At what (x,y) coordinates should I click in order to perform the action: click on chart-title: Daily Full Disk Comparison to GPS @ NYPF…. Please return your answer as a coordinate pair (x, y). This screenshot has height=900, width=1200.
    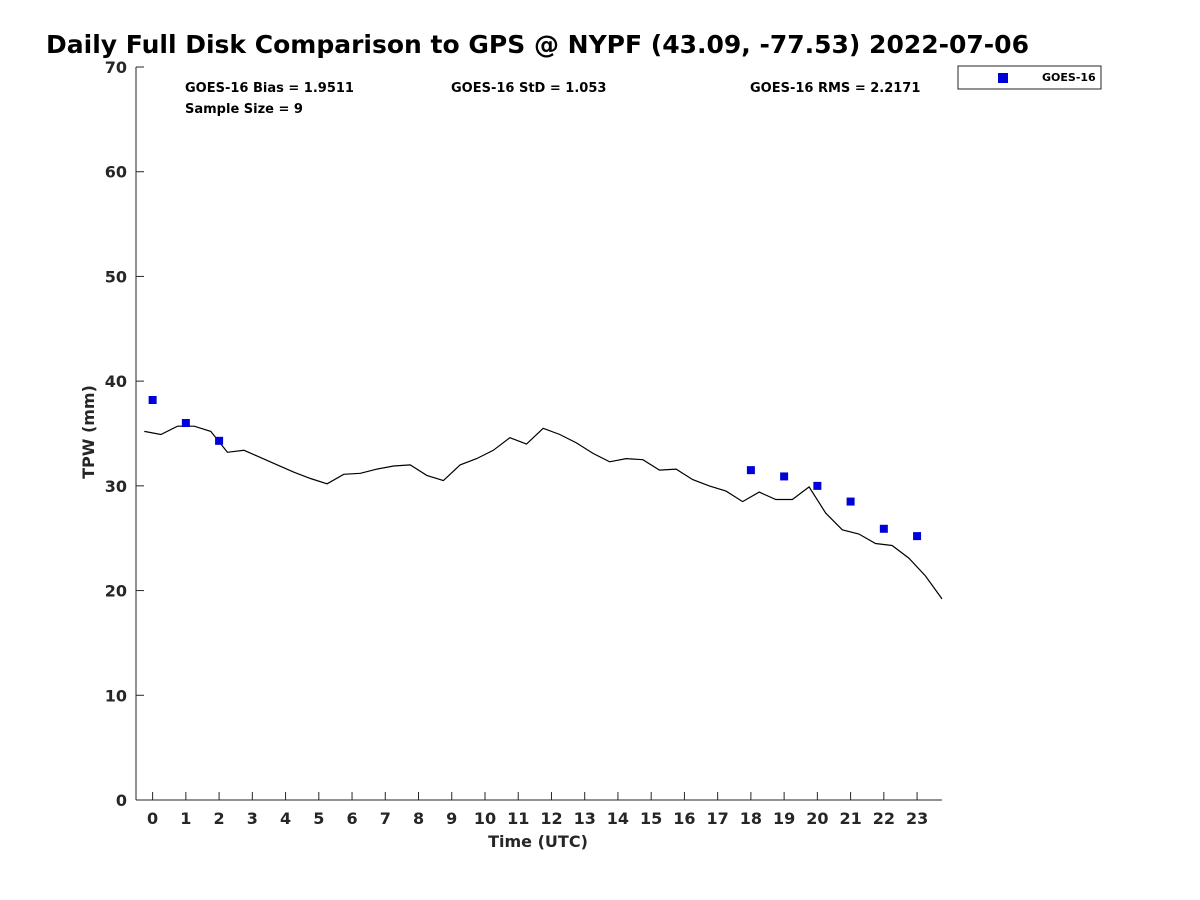
    Looking at the image, I should click on (537, 44).